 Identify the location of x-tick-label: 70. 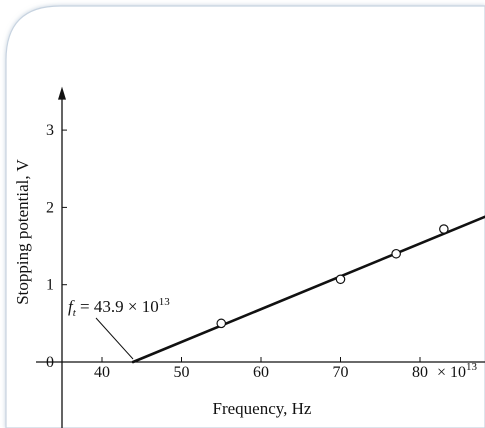
(341, 372).